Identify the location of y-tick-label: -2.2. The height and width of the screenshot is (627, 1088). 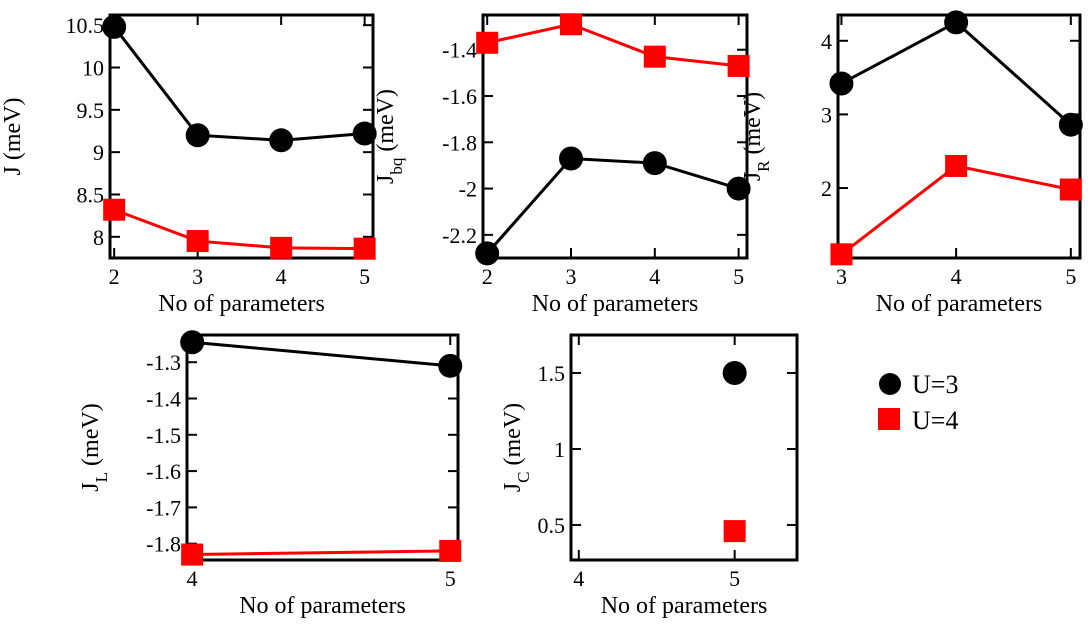
(459, 235).